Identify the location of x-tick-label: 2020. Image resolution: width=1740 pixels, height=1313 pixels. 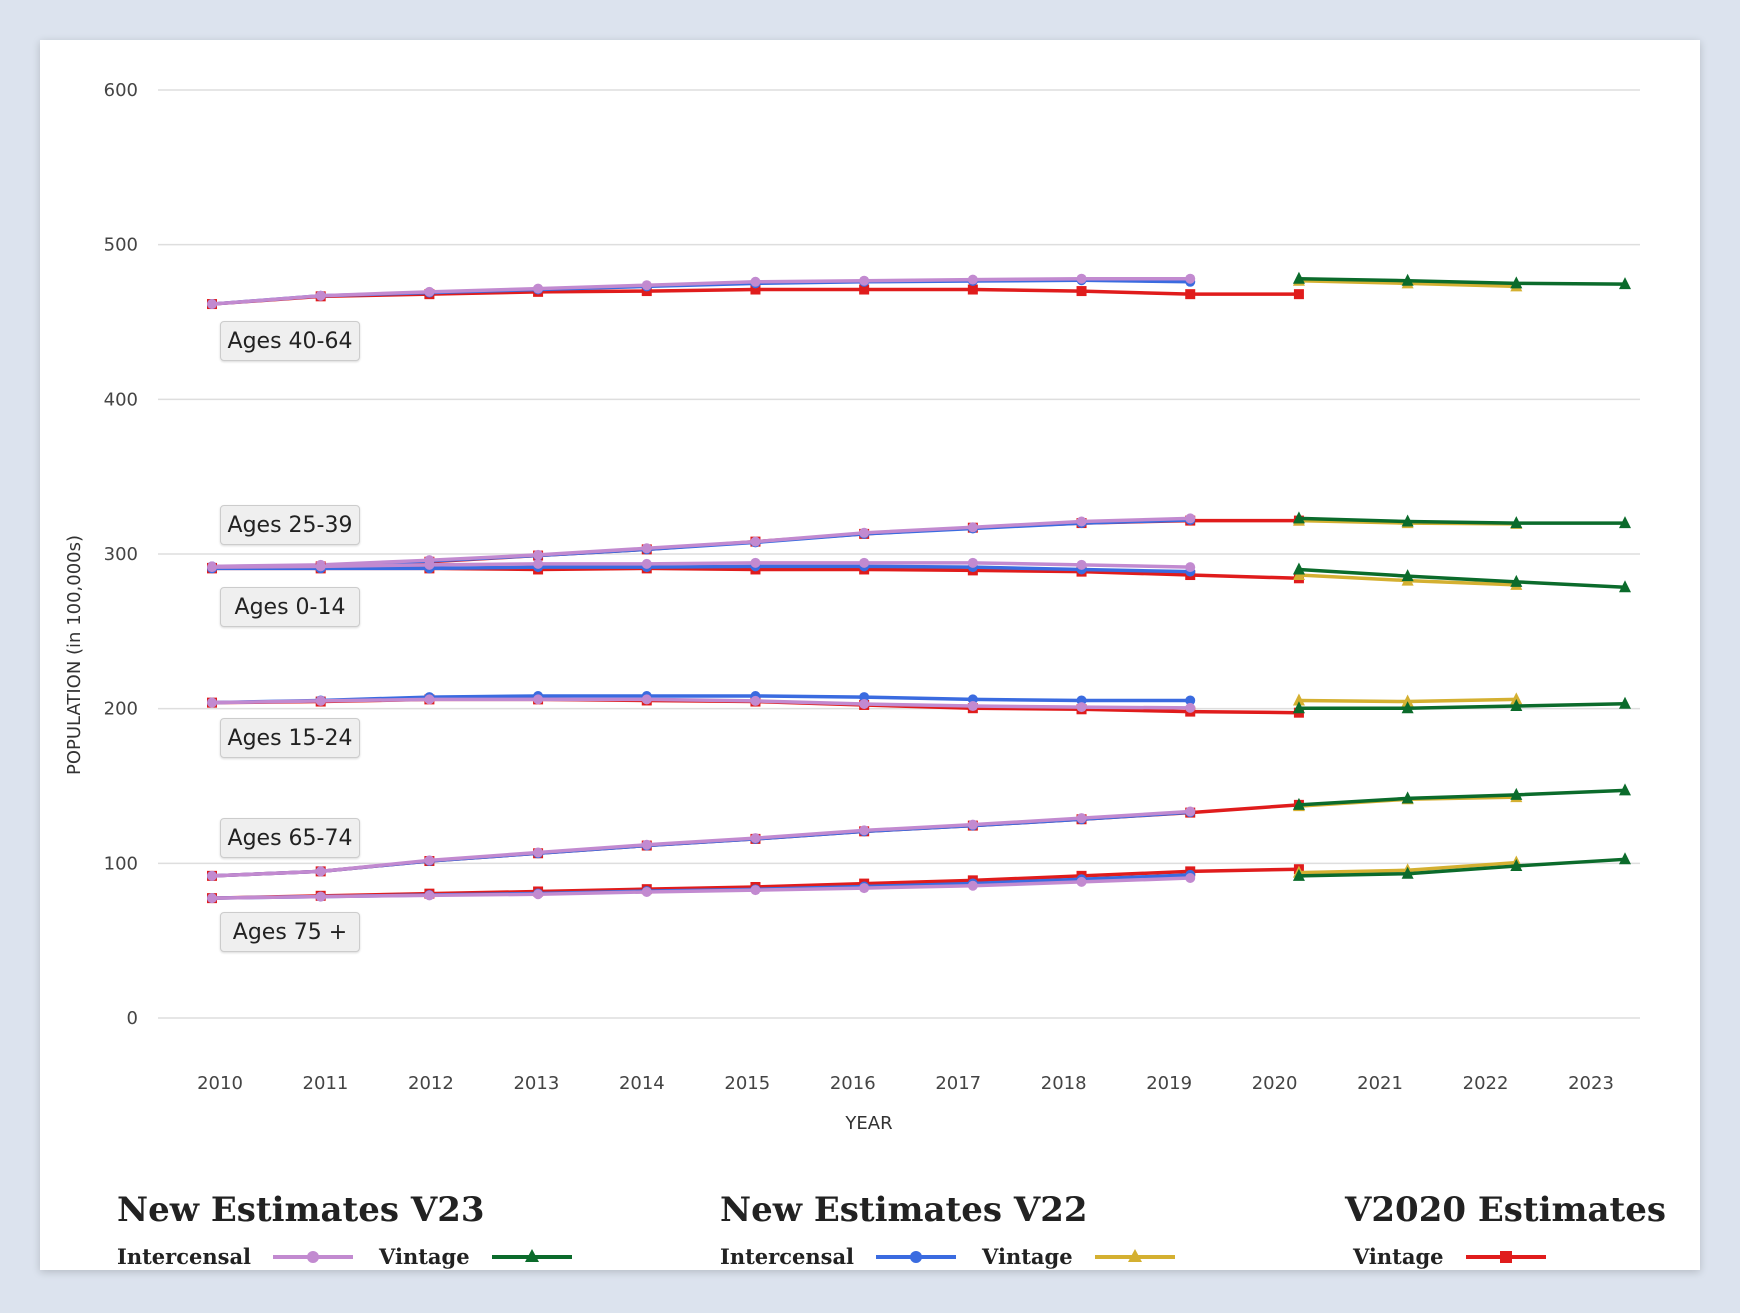
(1275, 1083).